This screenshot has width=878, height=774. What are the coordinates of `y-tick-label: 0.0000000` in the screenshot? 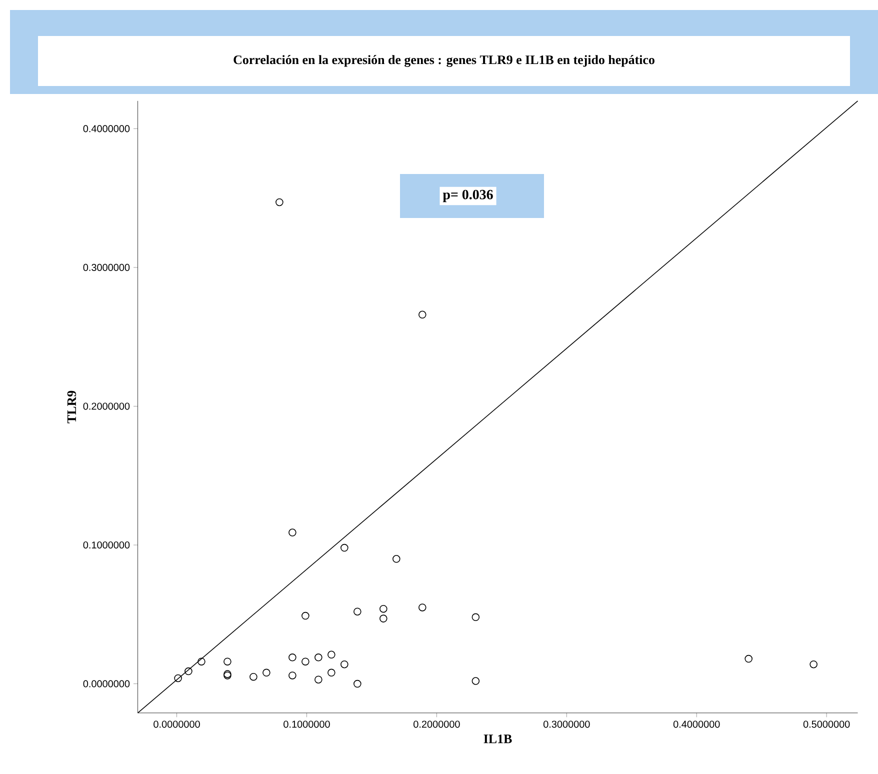 It's located at (106, 684).